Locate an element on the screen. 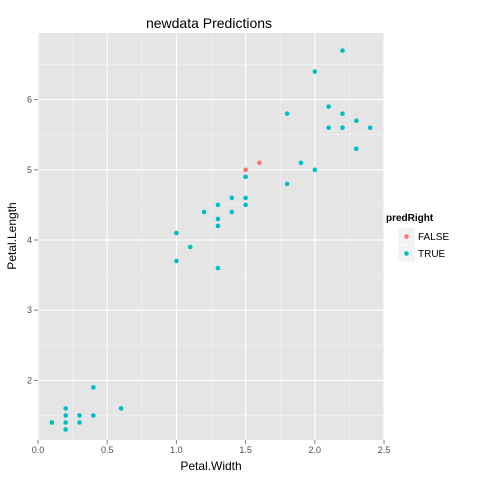  y-tick-label: 2 is located at coordinates (29, 380).